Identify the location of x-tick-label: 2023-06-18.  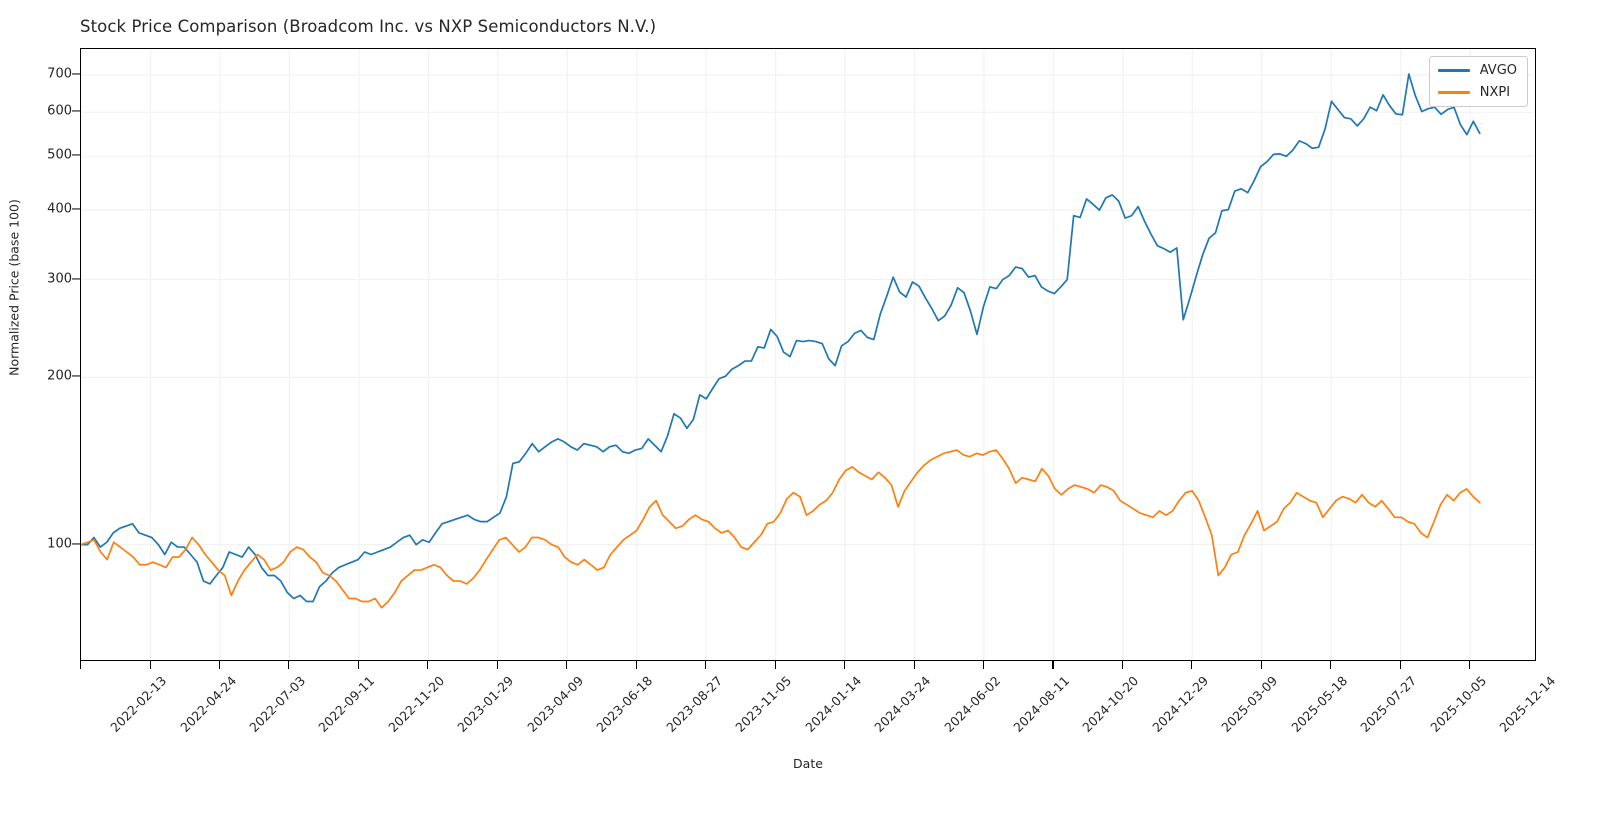
(624, 704).